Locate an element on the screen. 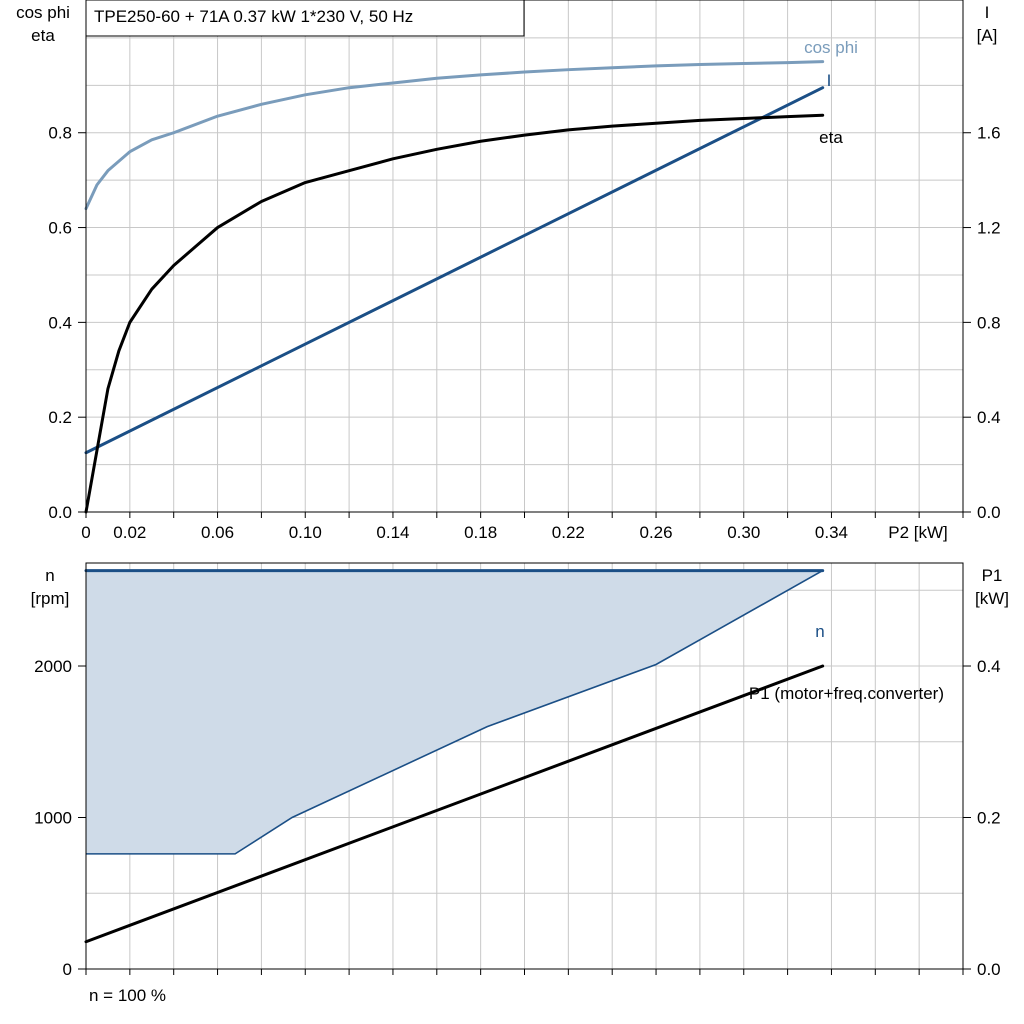 Image resolution: width=1024 pixels, height=1024 pixels. speed-footer-note: n = 100 % is located at coordinates (127, 995).